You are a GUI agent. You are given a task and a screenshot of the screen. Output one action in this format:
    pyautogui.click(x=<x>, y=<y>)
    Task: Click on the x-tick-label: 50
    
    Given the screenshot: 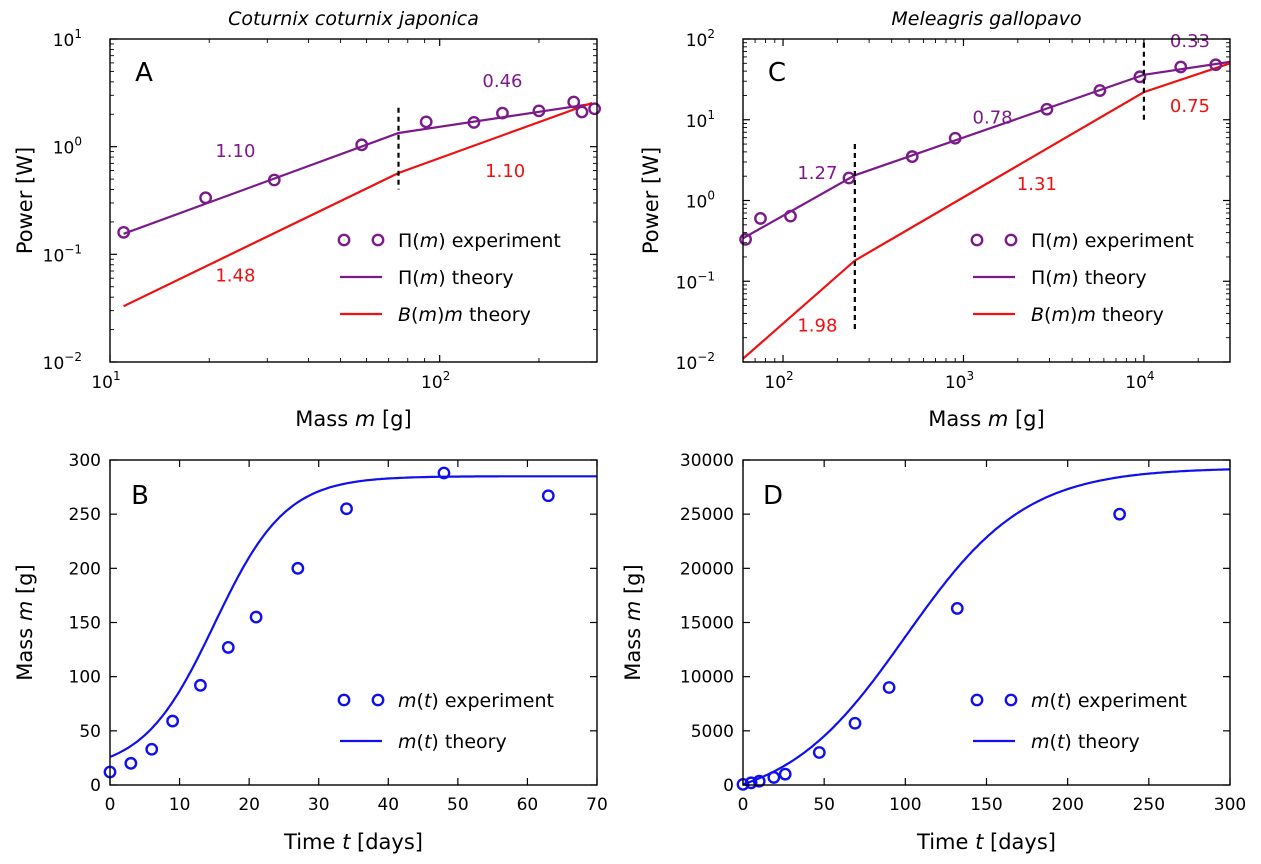 What is the action you would take?
    pyautogui.click(x=458, y=805)
    